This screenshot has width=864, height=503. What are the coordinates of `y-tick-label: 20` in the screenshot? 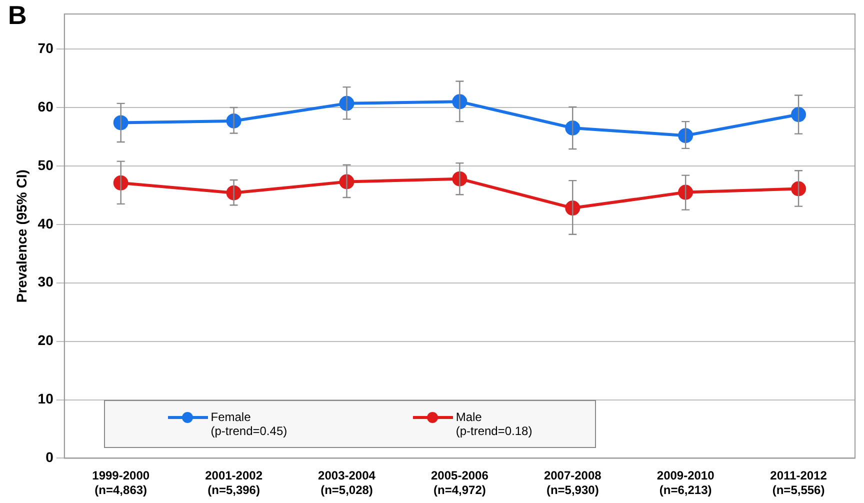 It's located at (46, 340).